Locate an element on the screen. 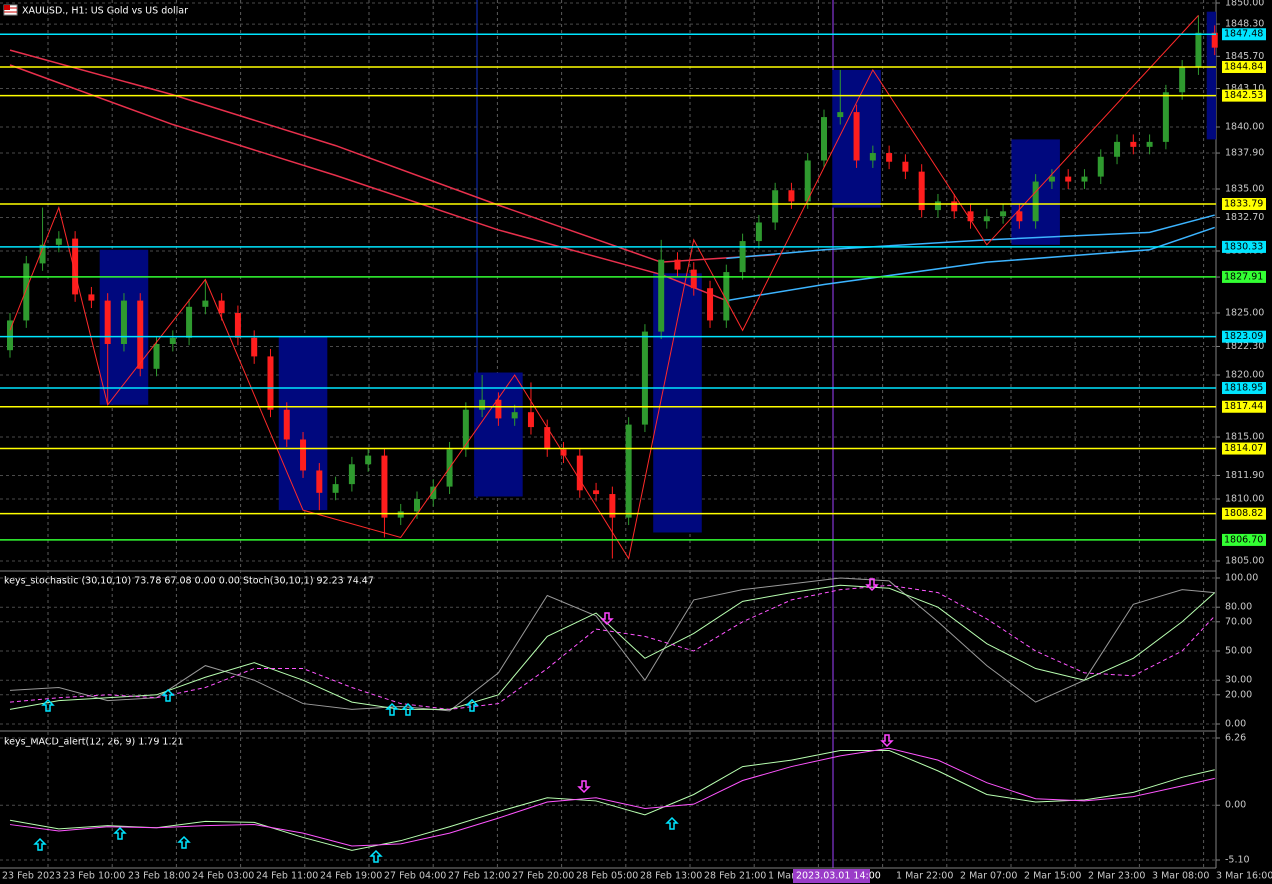  x-tick-label: 24 Feb 19:00 is located at coordinates (351, 876).